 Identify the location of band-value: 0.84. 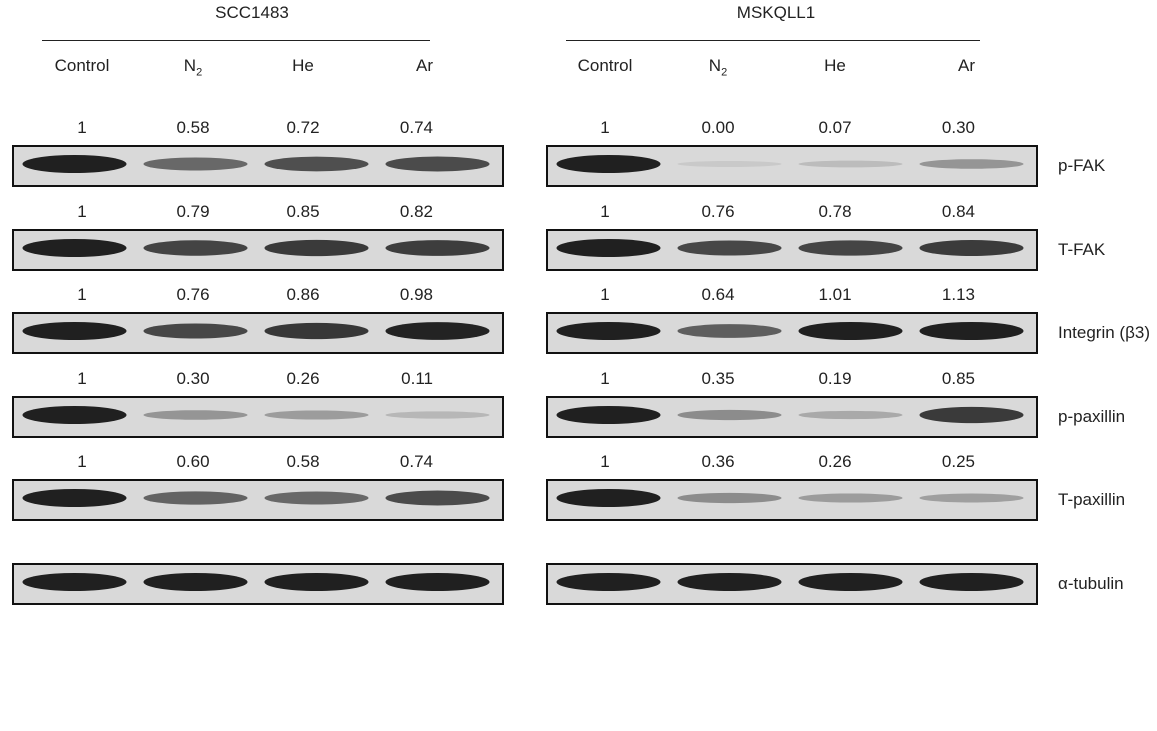
(958, 211).